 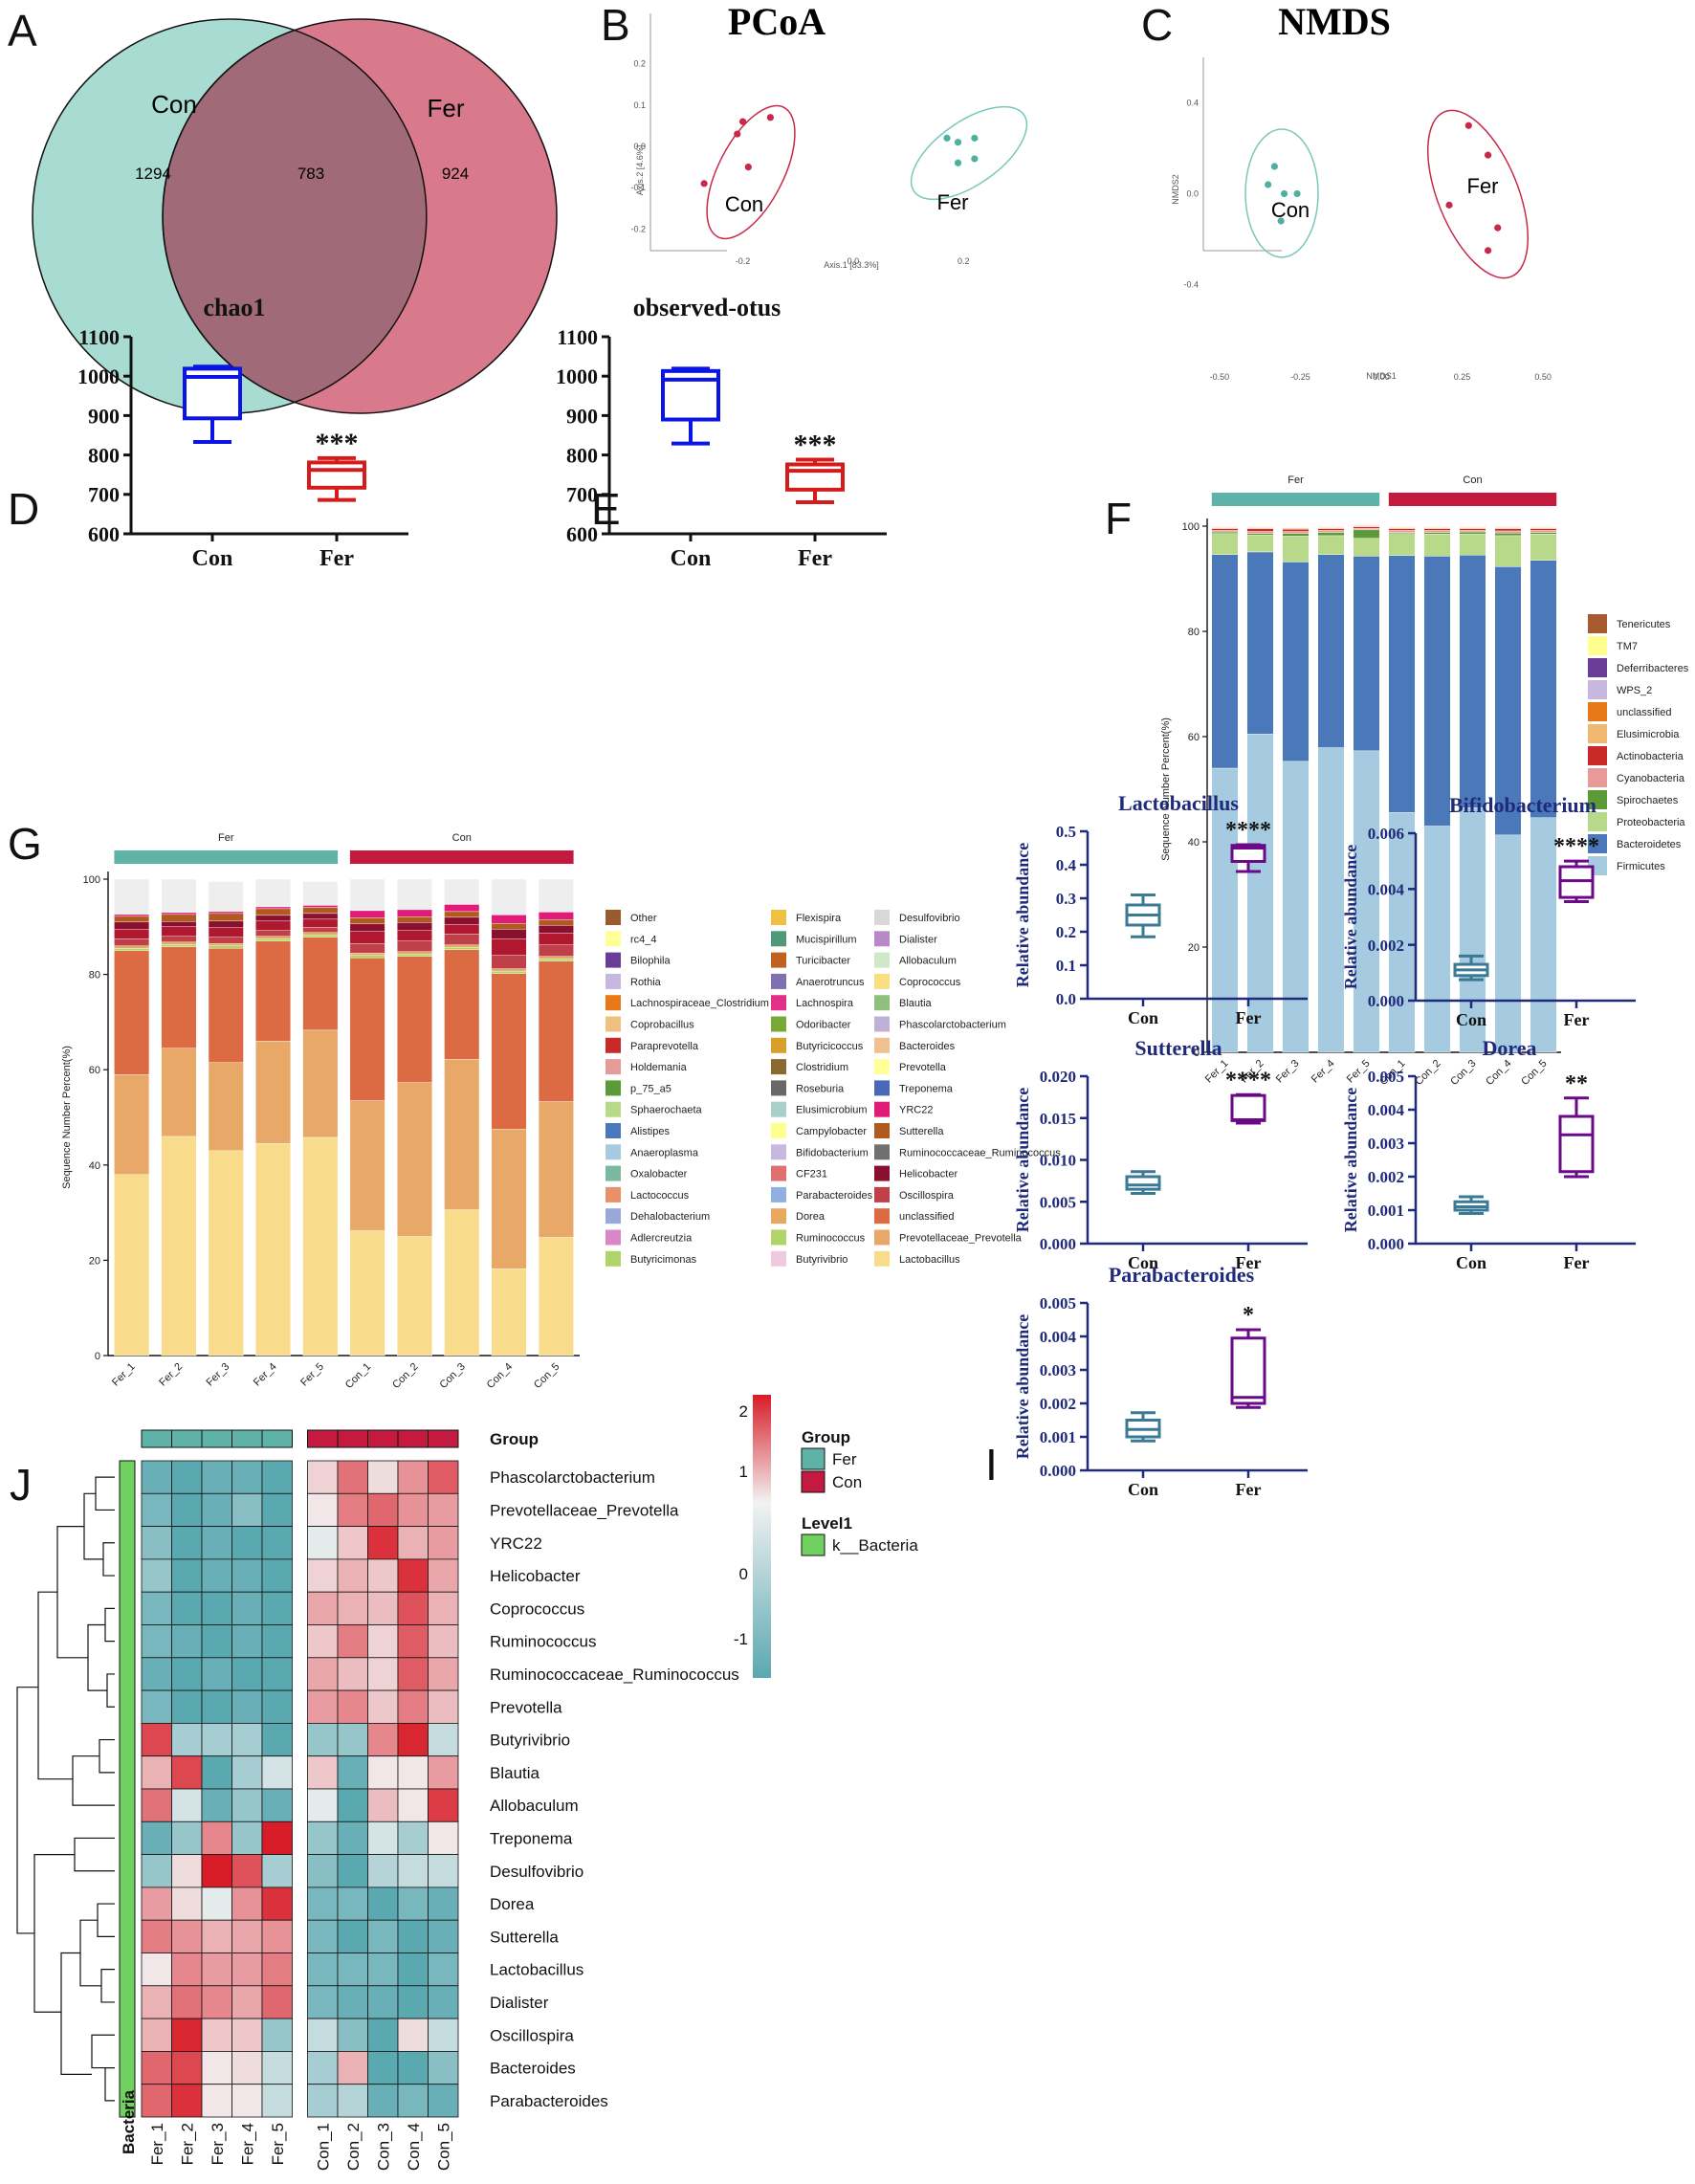 What do you see at coordinates (875, 1546) in the screenshot?
I see `heatmap-legend-label-level: k__Bacteria` at bounding box center [875, 1546].